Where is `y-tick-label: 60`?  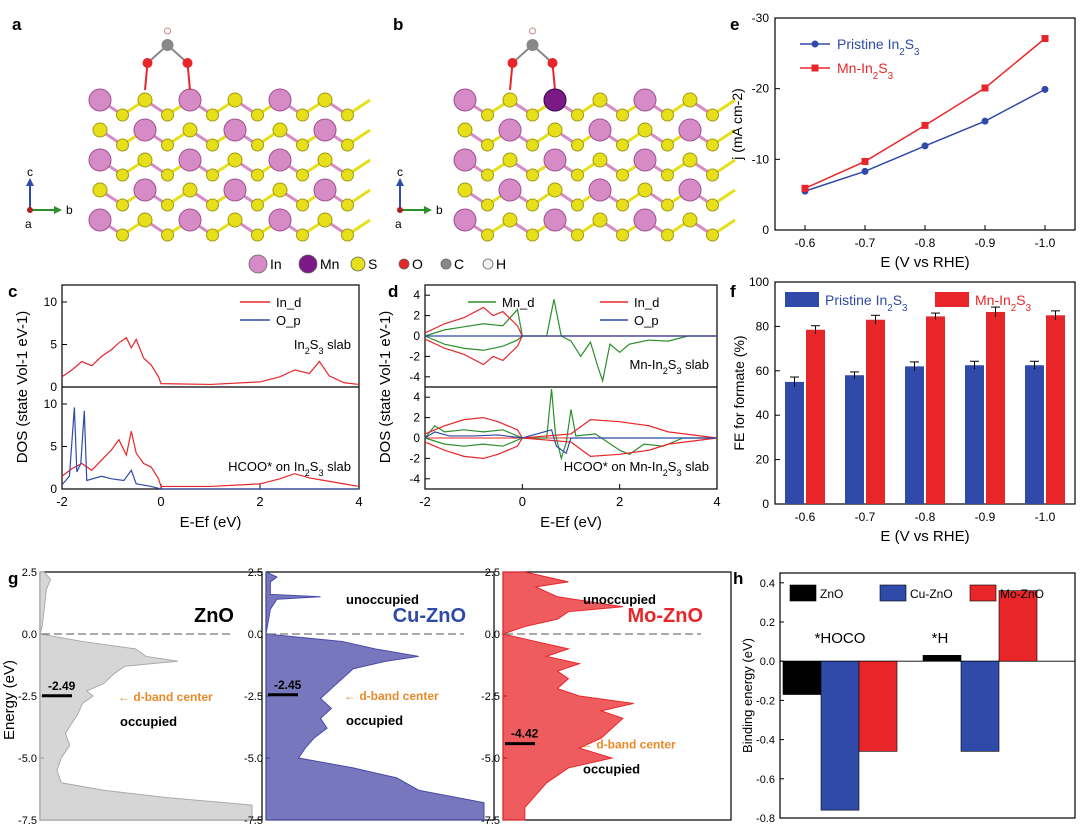
y-tick-label: 60 is located at coordinates (763, 371).